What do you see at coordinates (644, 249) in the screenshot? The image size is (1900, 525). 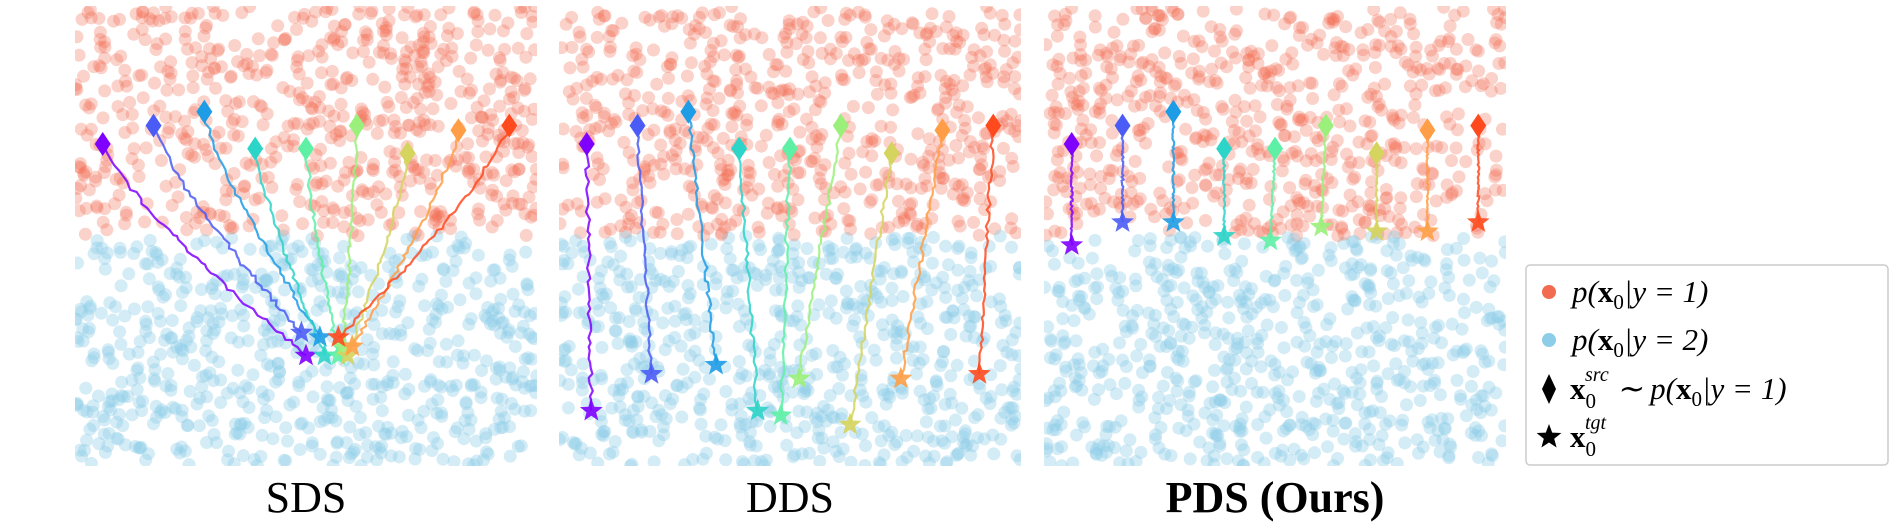 I see `trajectory` at bounding box center [644, 249].